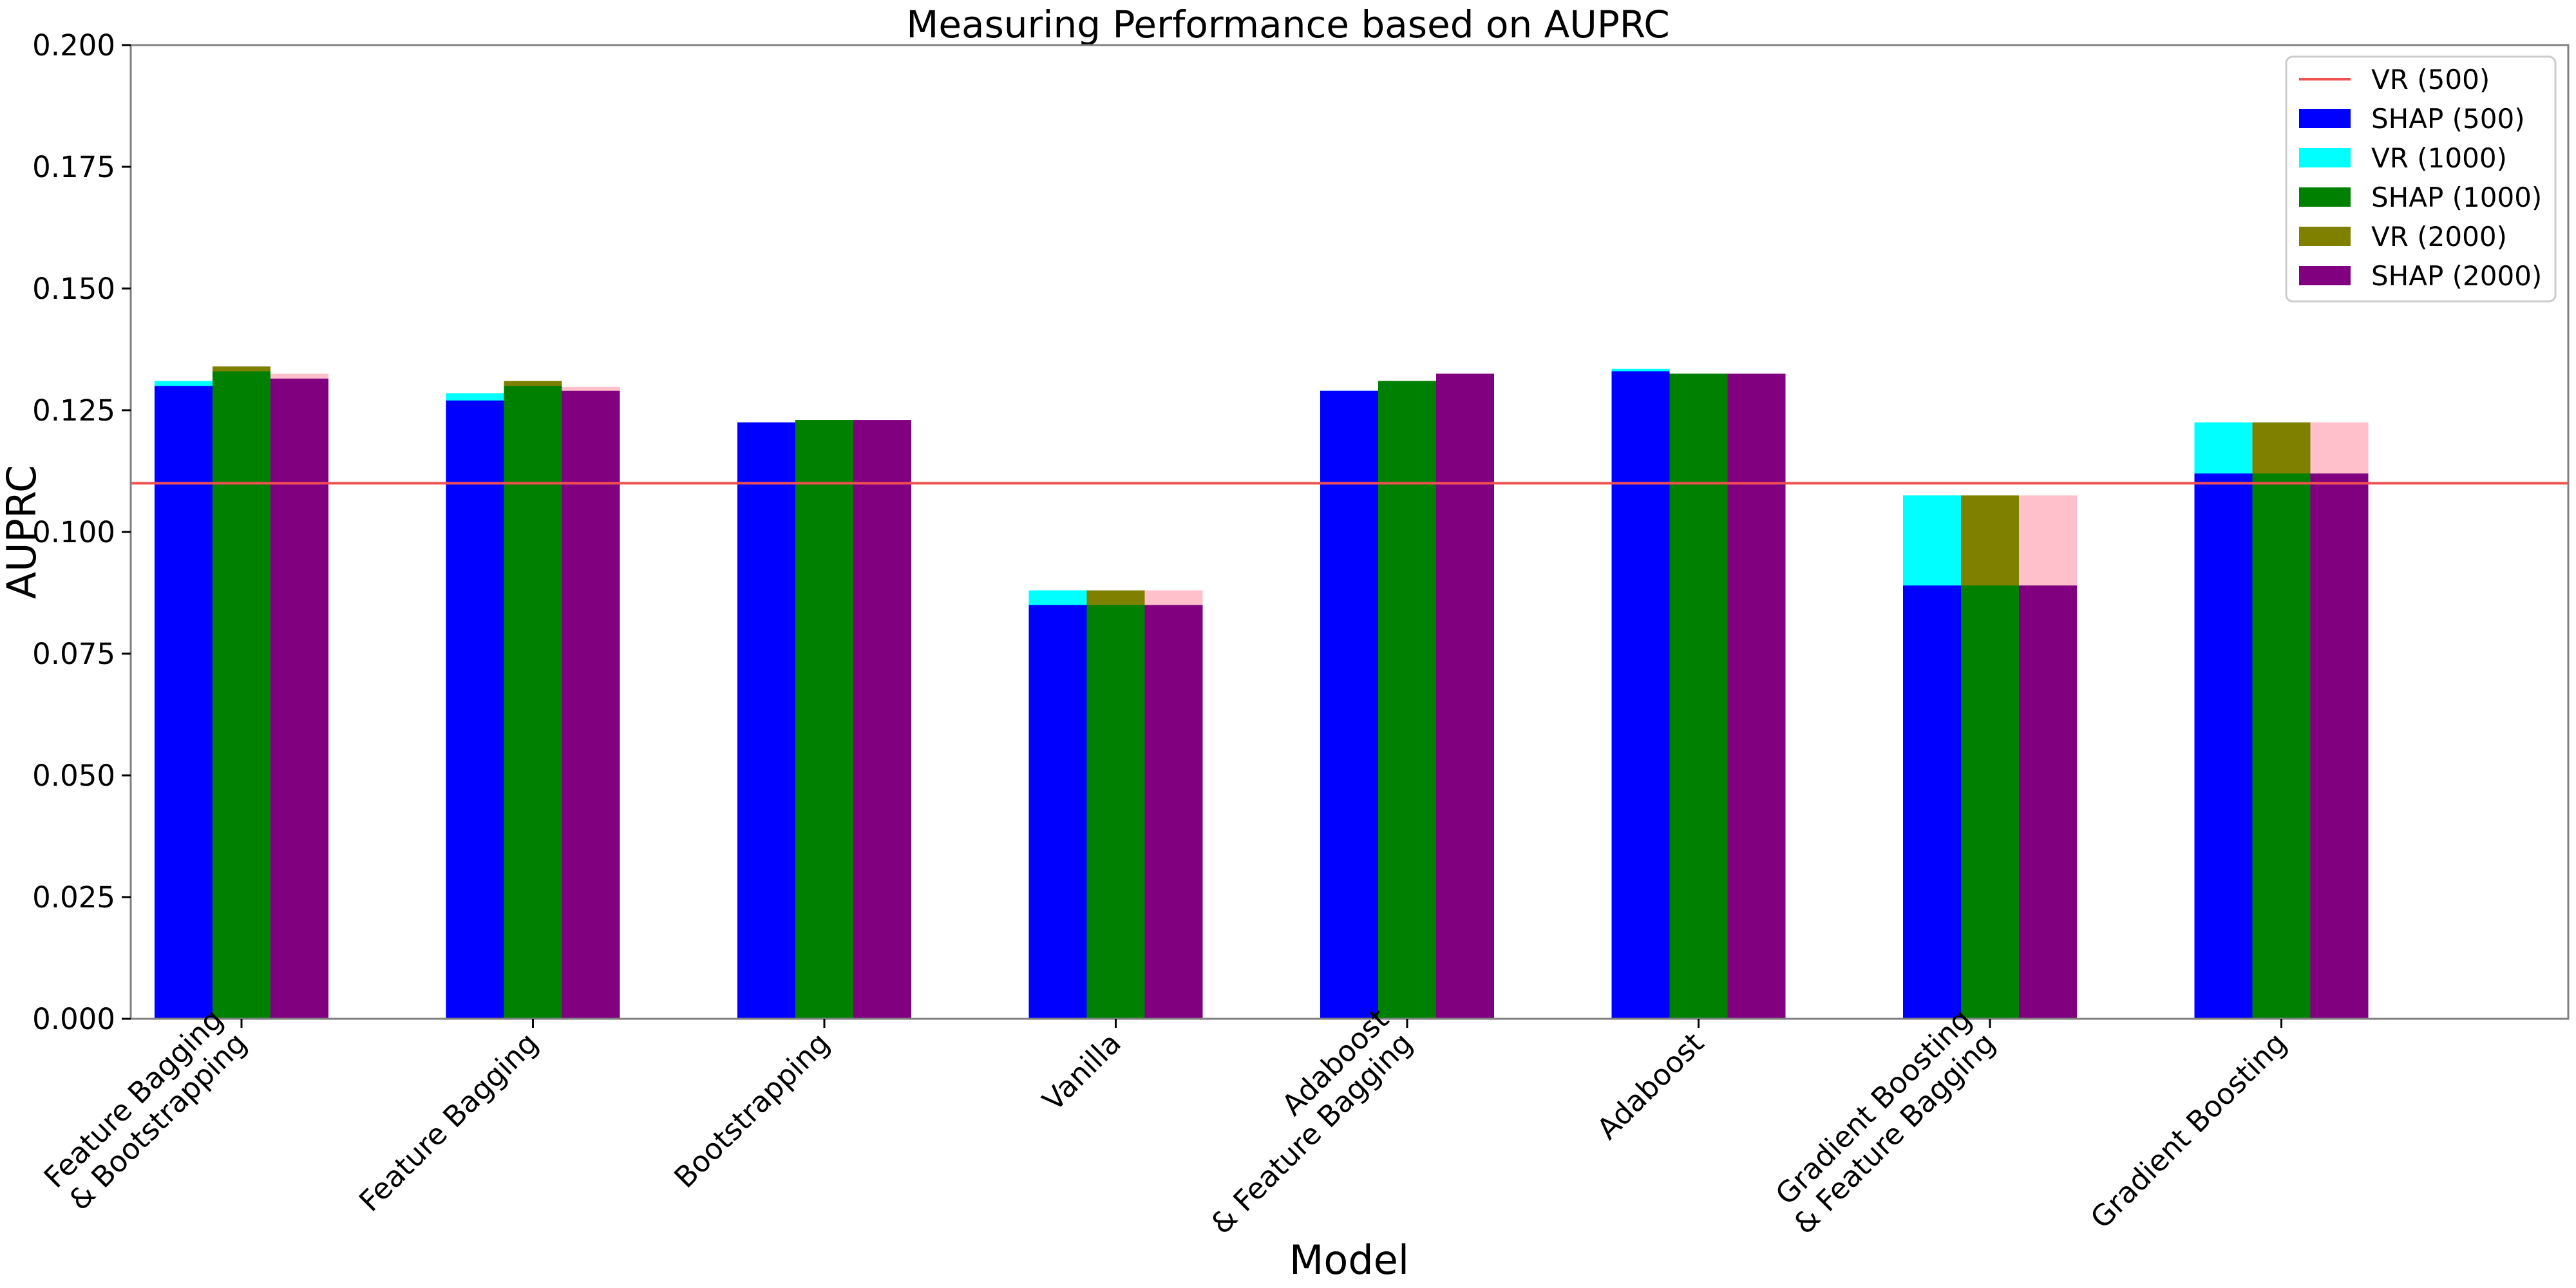 This screenshot has width=2576, height=1288. Describe the element at coordinates (73, 776) in the screenshot. I see `y-tick-label: 0.050` at that location.